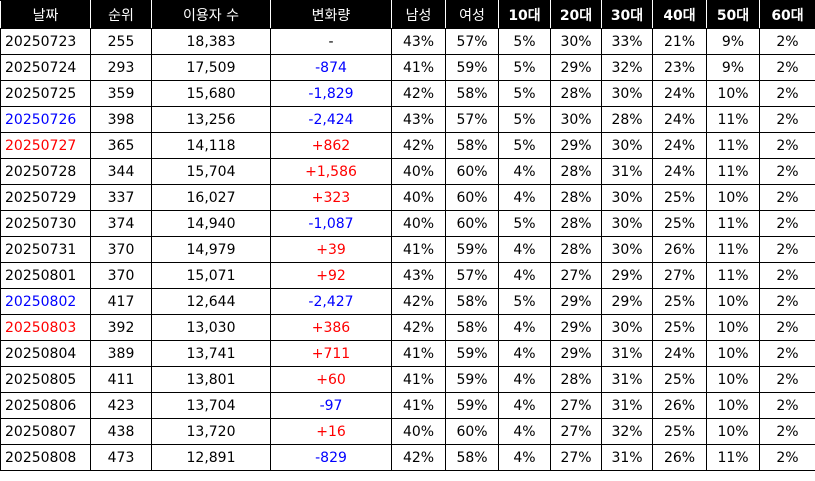 Image resolution: width=815 pixels, height=481 pixels. Describe the element at coordinates (211, 67) in the screenshot. I see `users-cell: 17,509` at that location.